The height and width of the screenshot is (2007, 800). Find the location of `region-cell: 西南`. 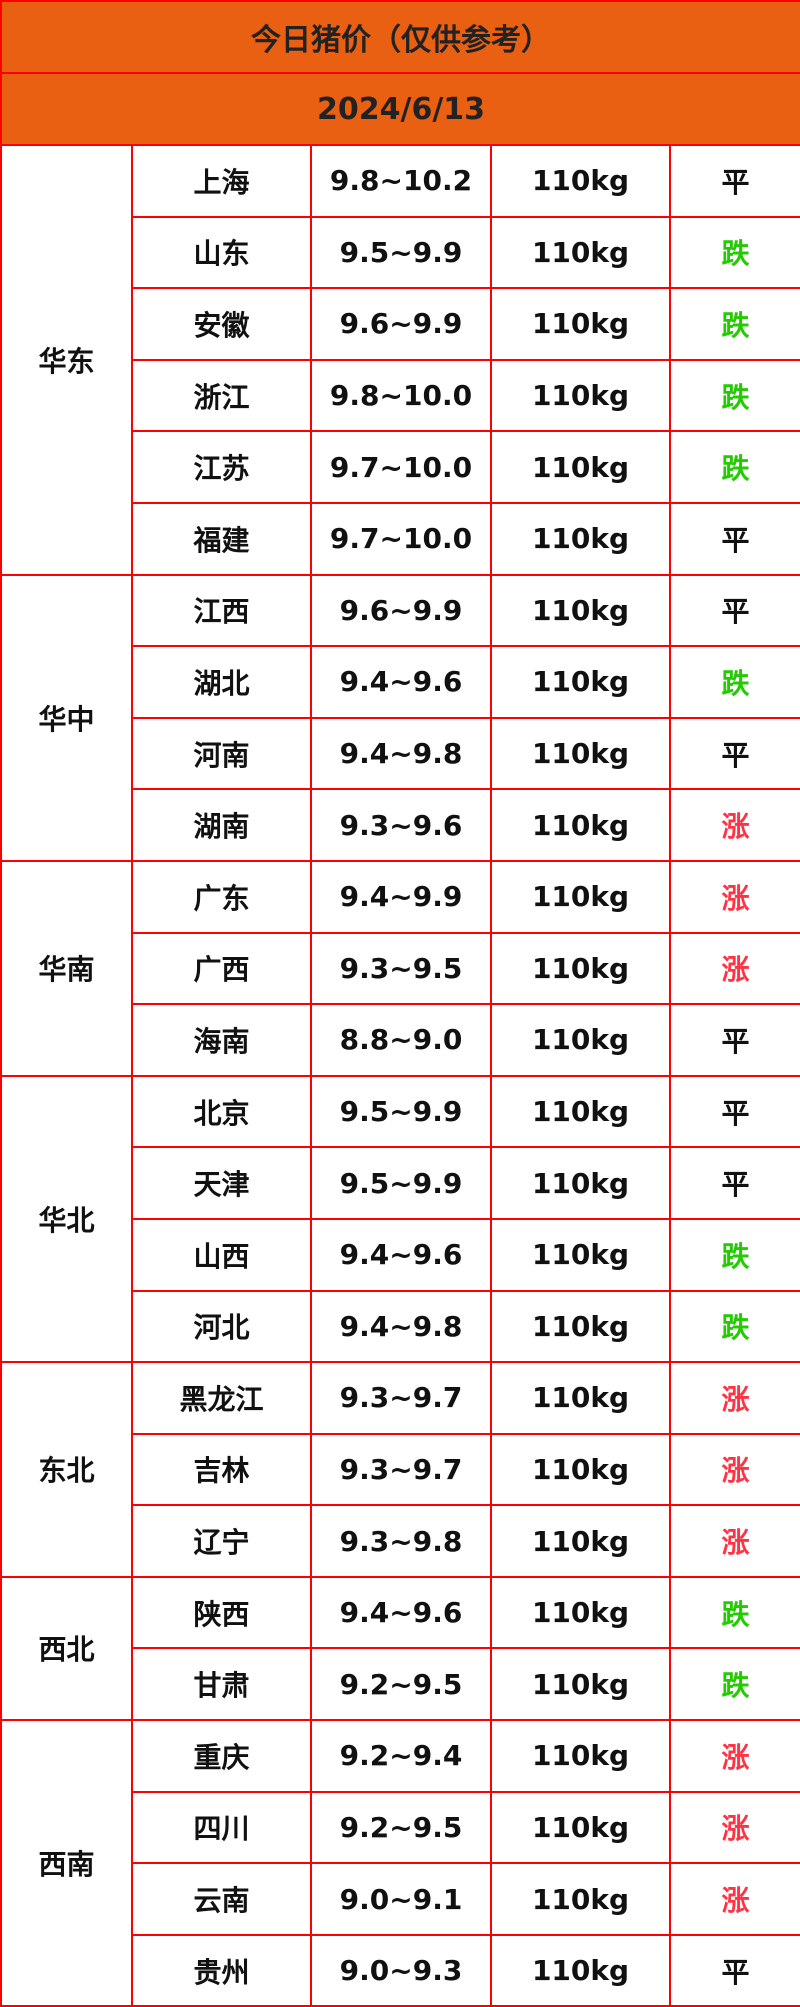

region-cell: 西南 is located at coordinates (66, 1863).